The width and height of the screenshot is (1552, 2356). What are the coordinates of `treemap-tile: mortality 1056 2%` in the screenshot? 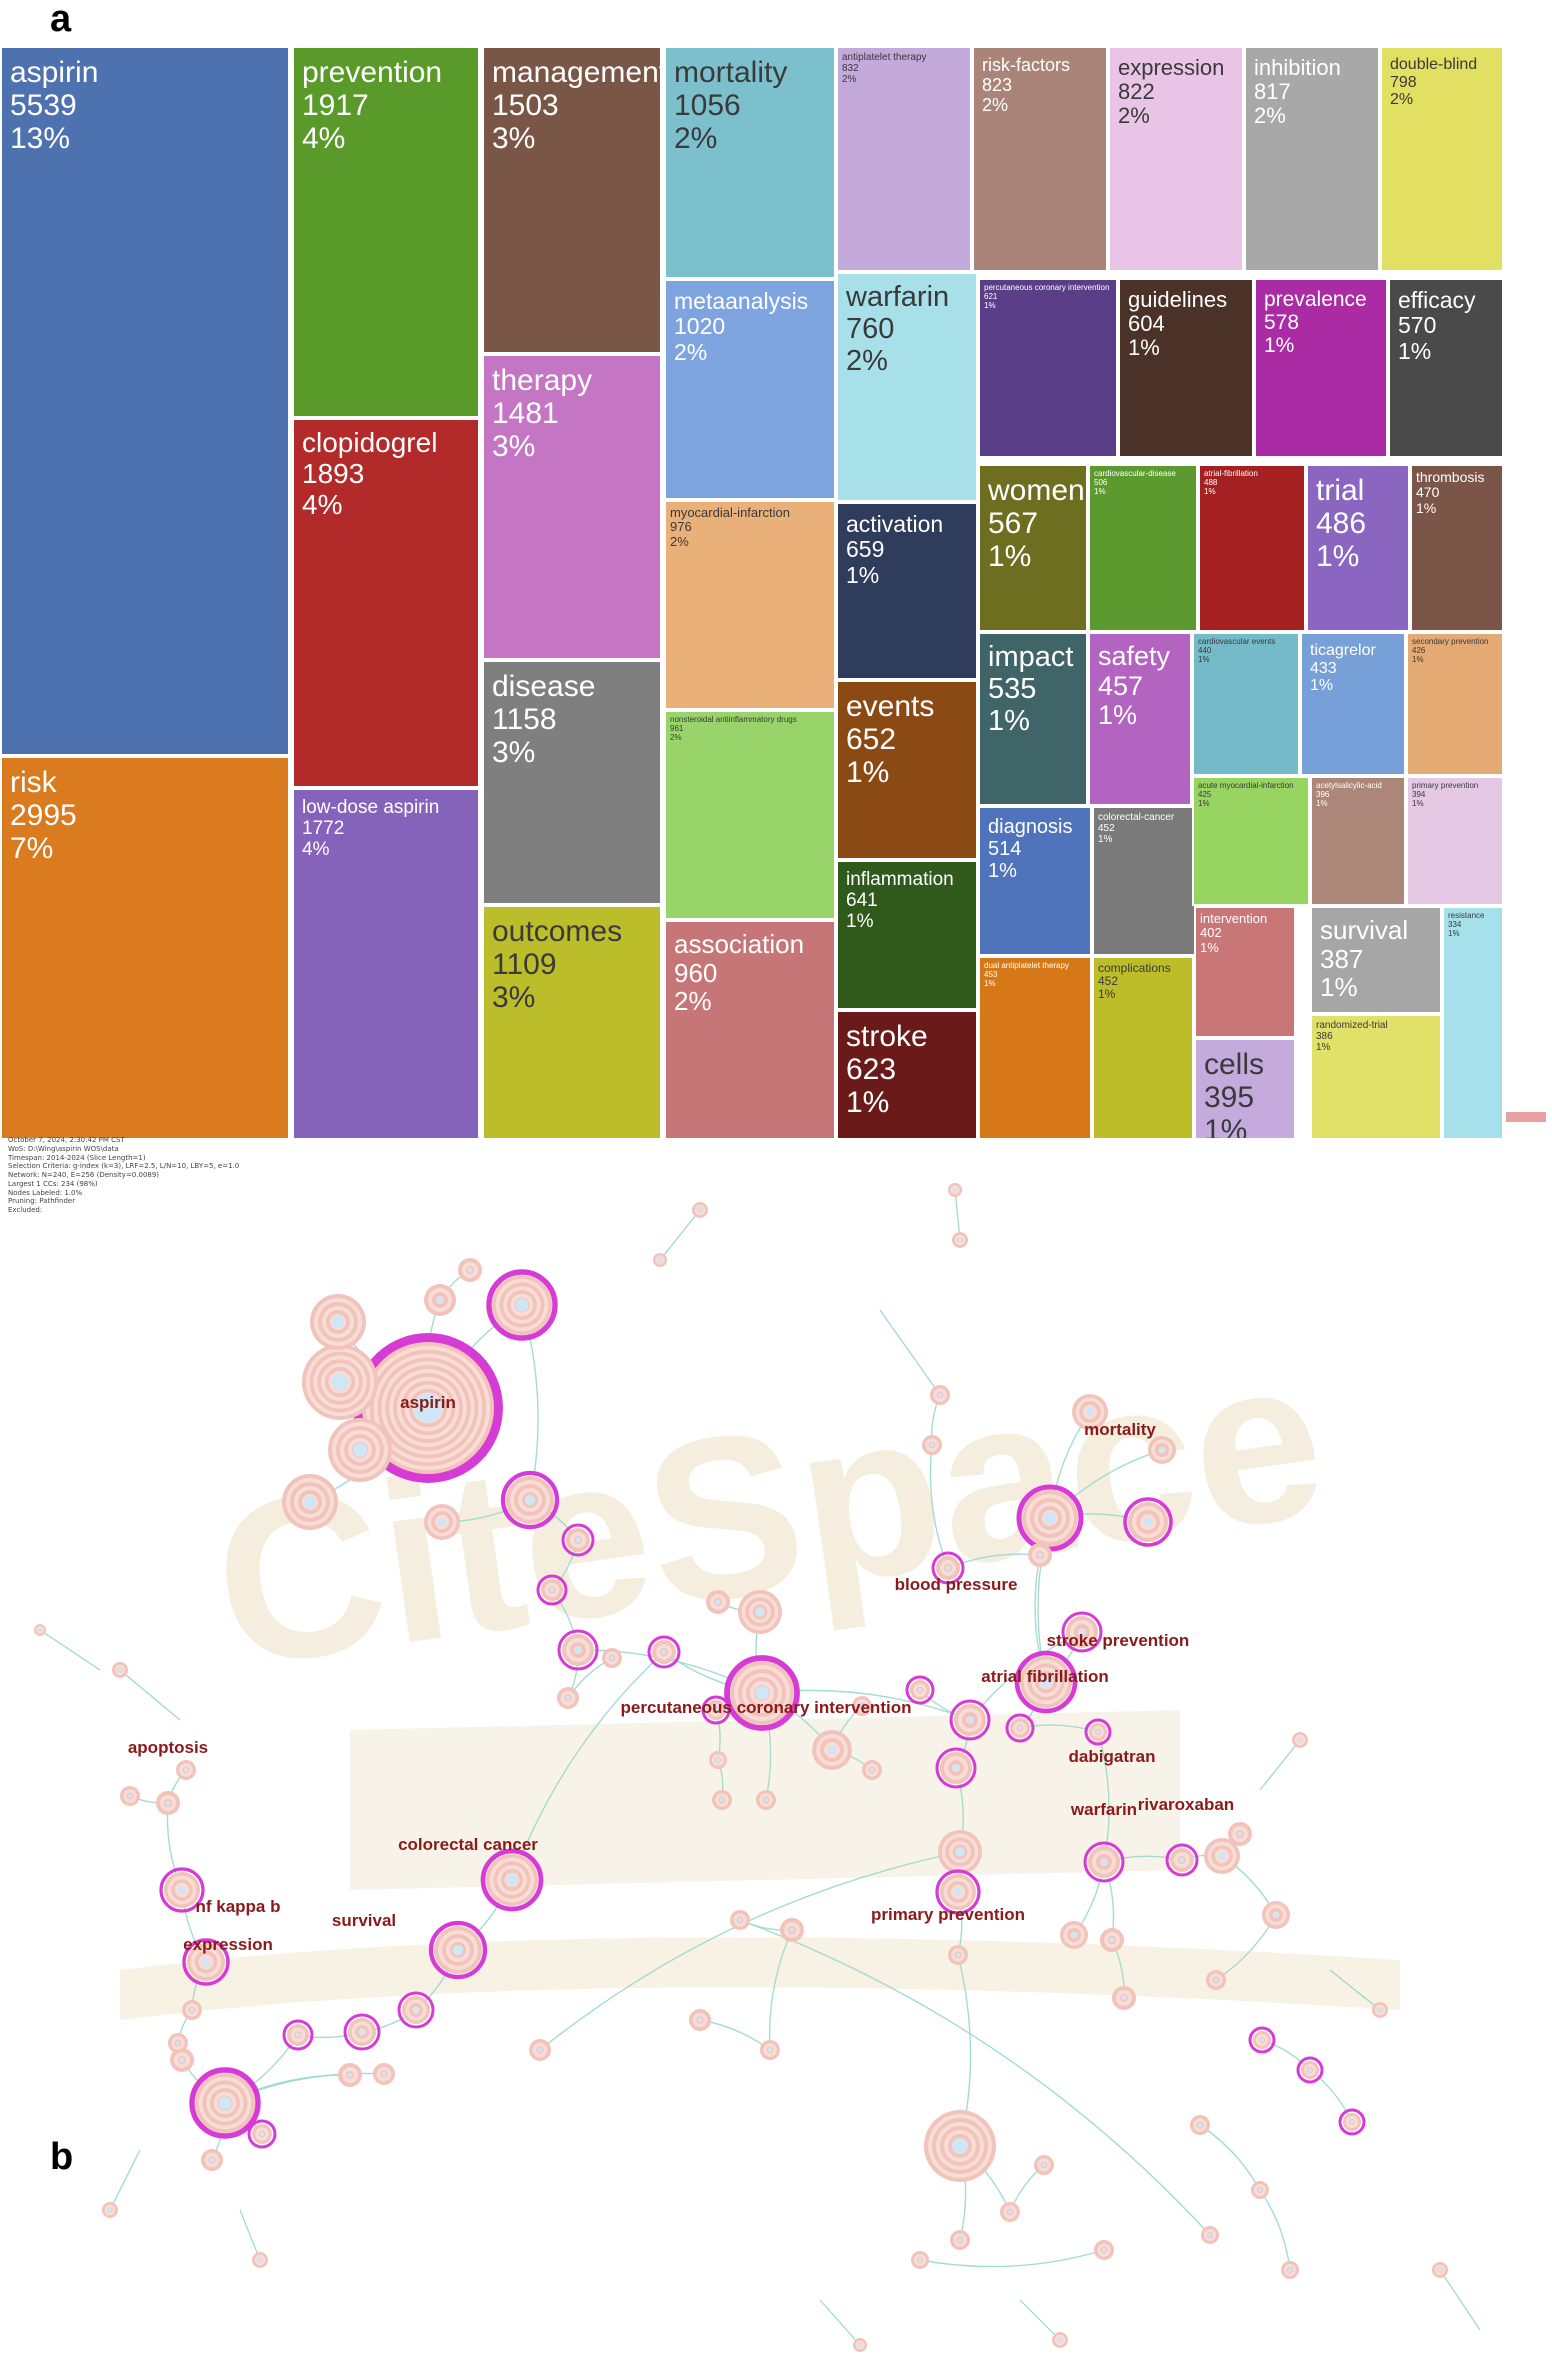 It's located at (750, 162).